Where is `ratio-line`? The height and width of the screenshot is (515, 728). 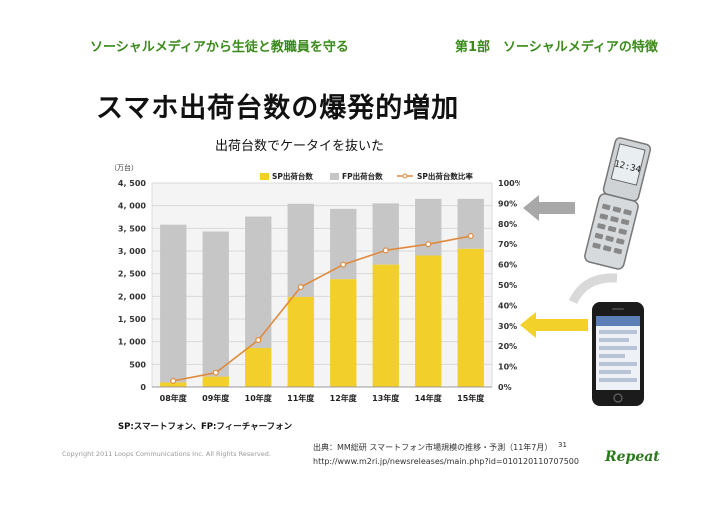
ratio-line is located at coordinates (322, 308).